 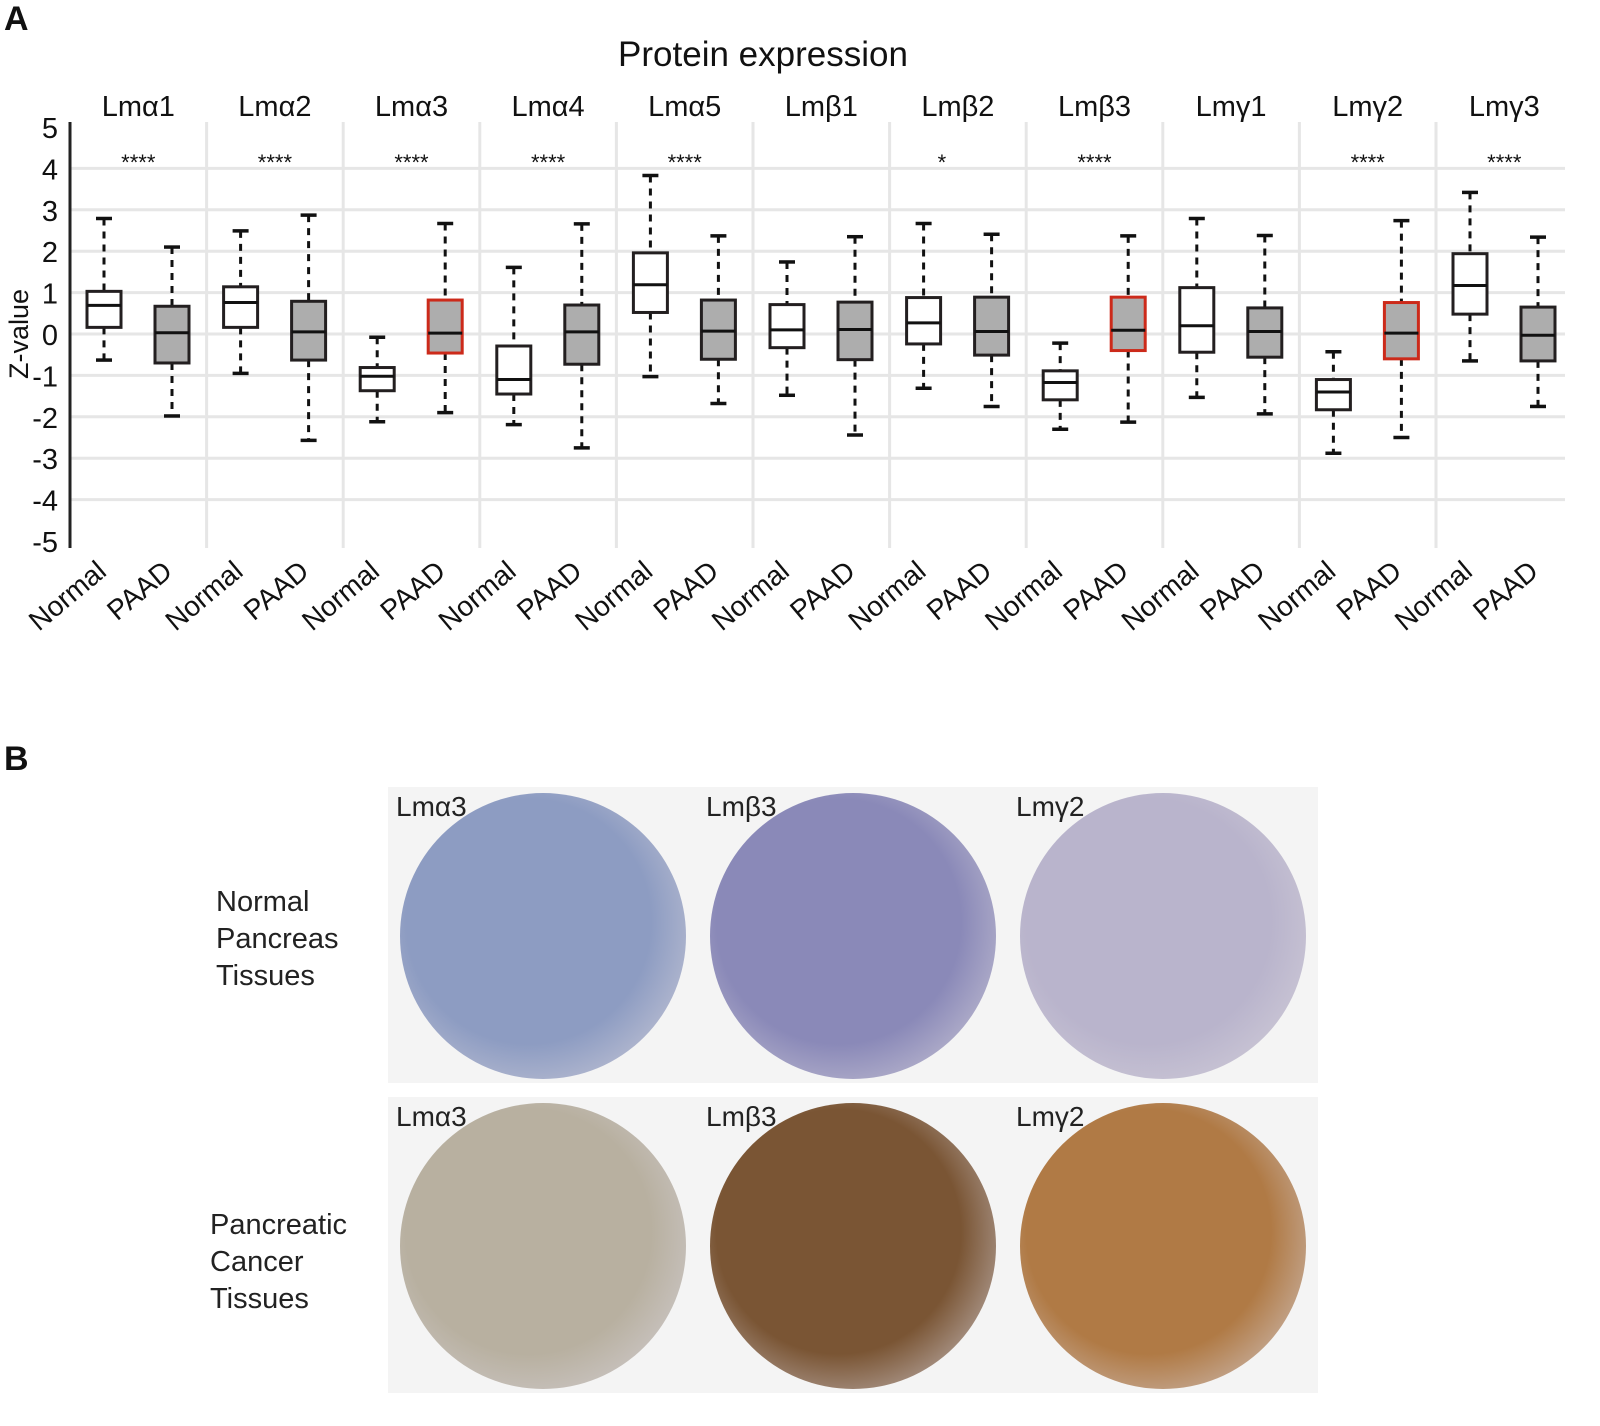 I want to click on row-label: Normal Pancreas Tissues, so click(x=277, y=939).